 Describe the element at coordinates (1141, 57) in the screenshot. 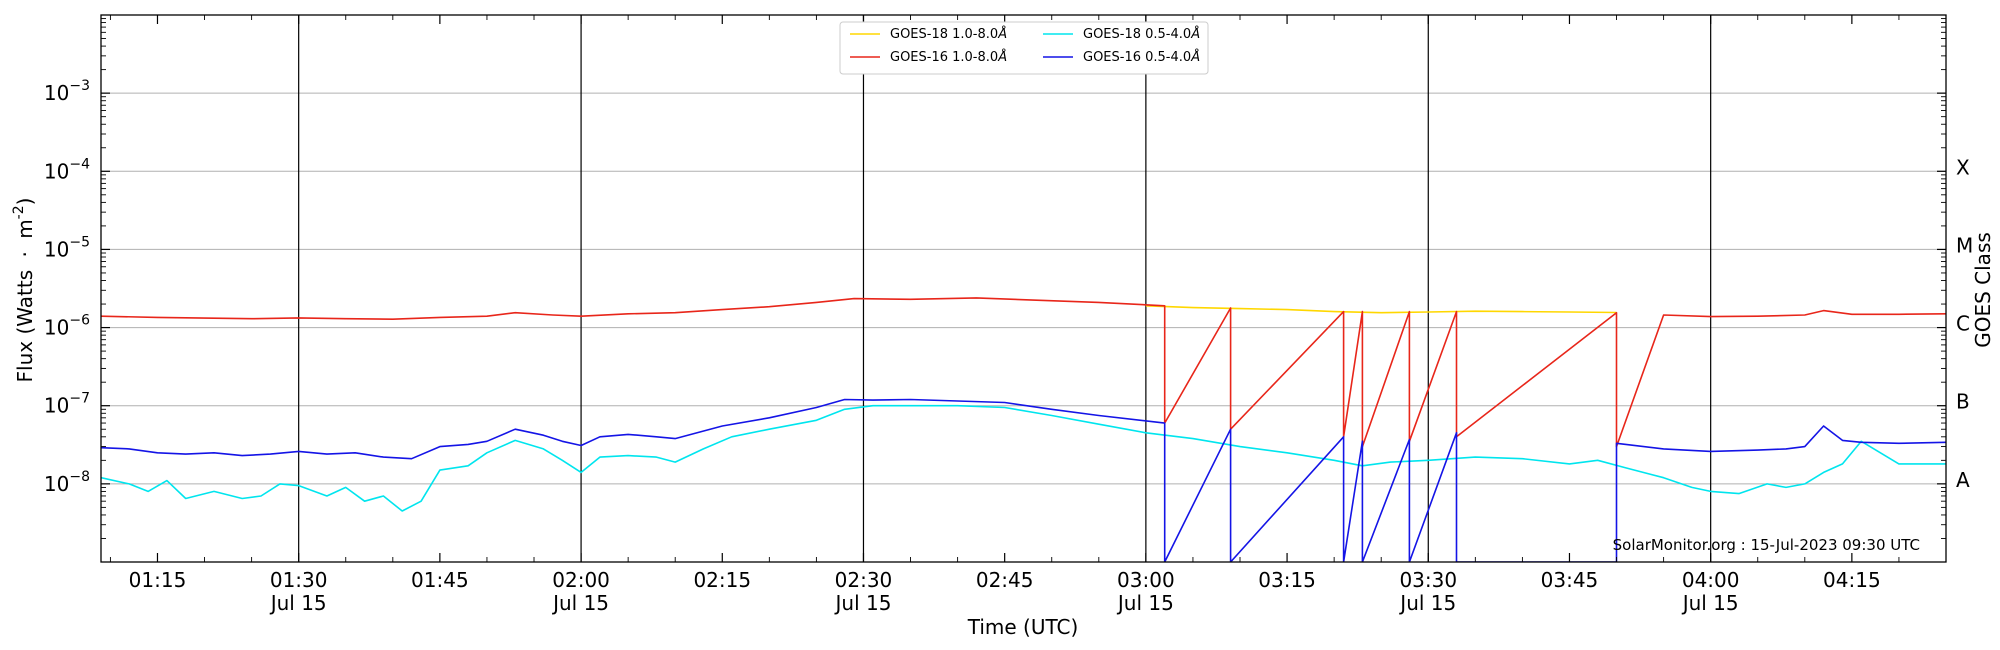

I see `legend-entry-label: GOES-16 0.5-4.0Å` at that location.